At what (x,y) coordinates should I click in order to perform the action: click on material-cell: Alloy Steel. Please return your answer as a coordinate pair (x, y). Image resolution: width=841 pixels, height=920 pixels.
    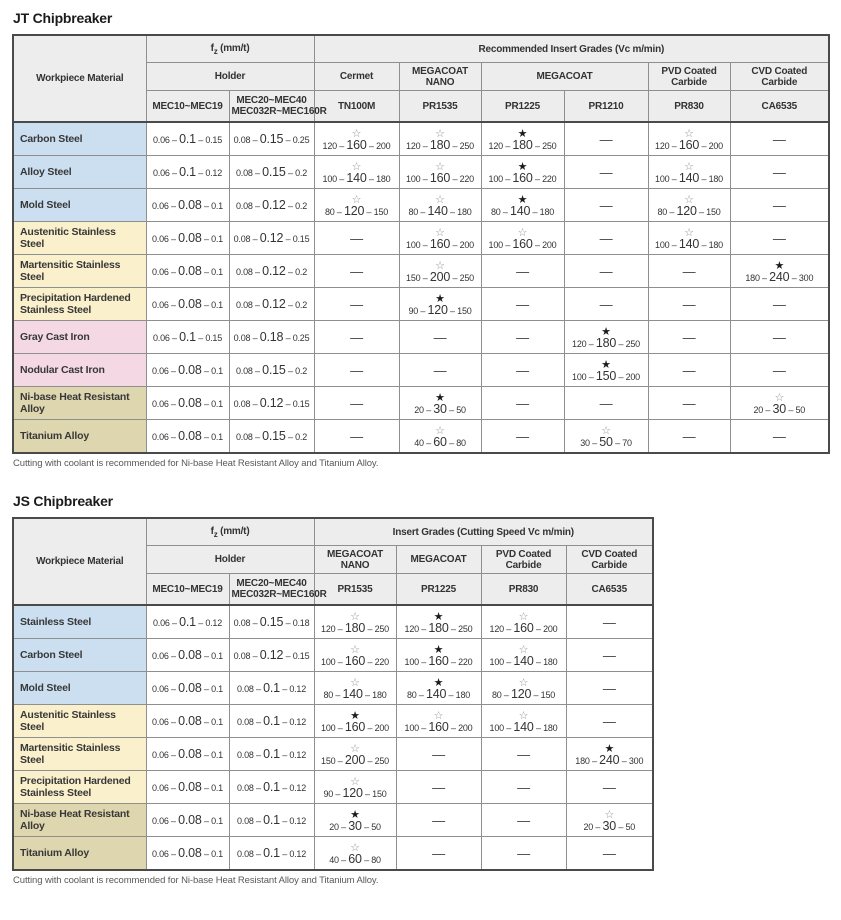
    Looking at the image, I should click on (79, 172).